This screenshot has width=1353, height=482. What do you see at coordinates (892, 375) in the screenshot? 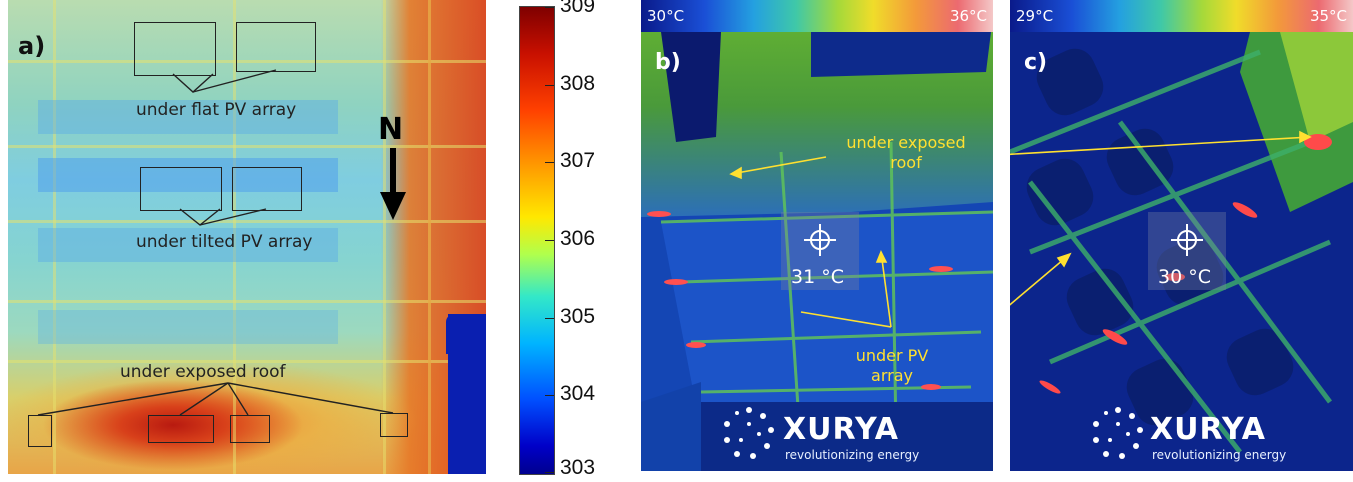
I see `label-pv-line-2: array` at bounding box center [892, 375].